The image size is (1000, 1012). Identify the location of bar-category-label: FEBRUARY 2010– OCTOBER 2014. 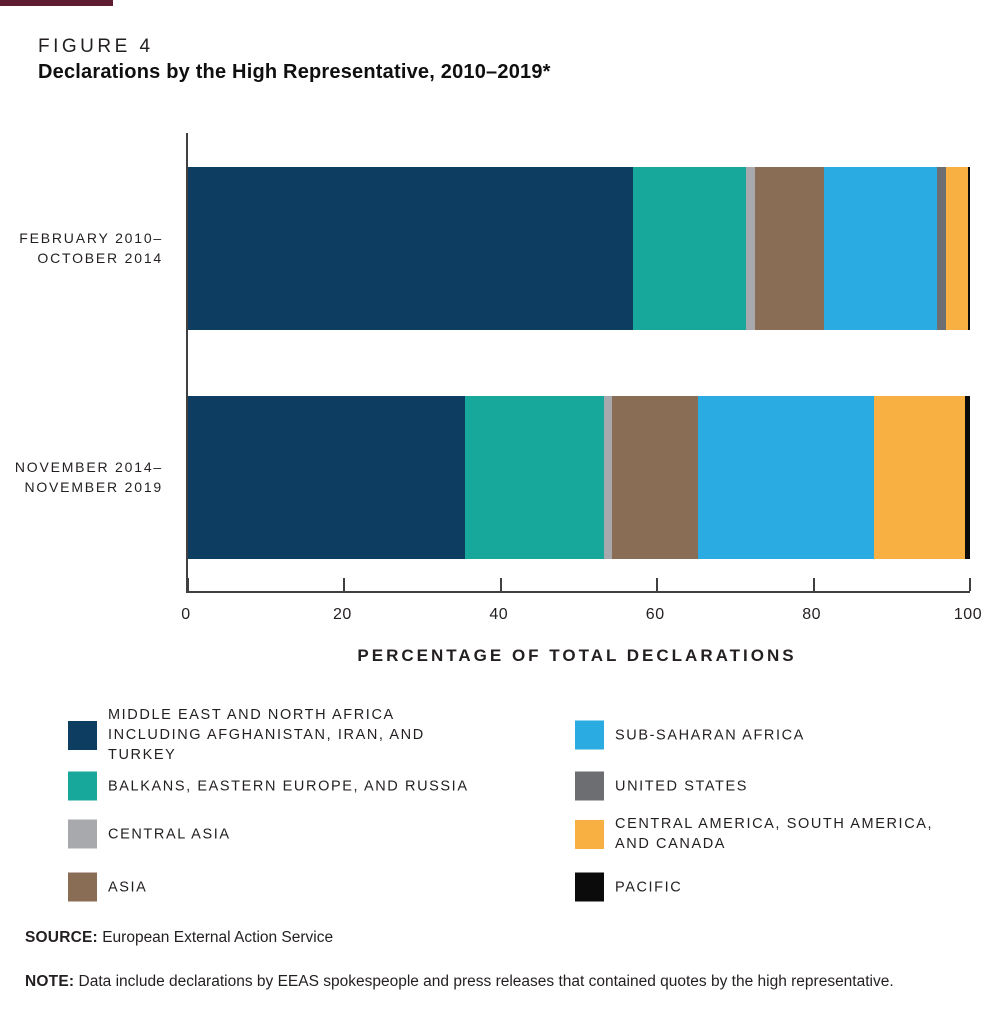
(91, 248).